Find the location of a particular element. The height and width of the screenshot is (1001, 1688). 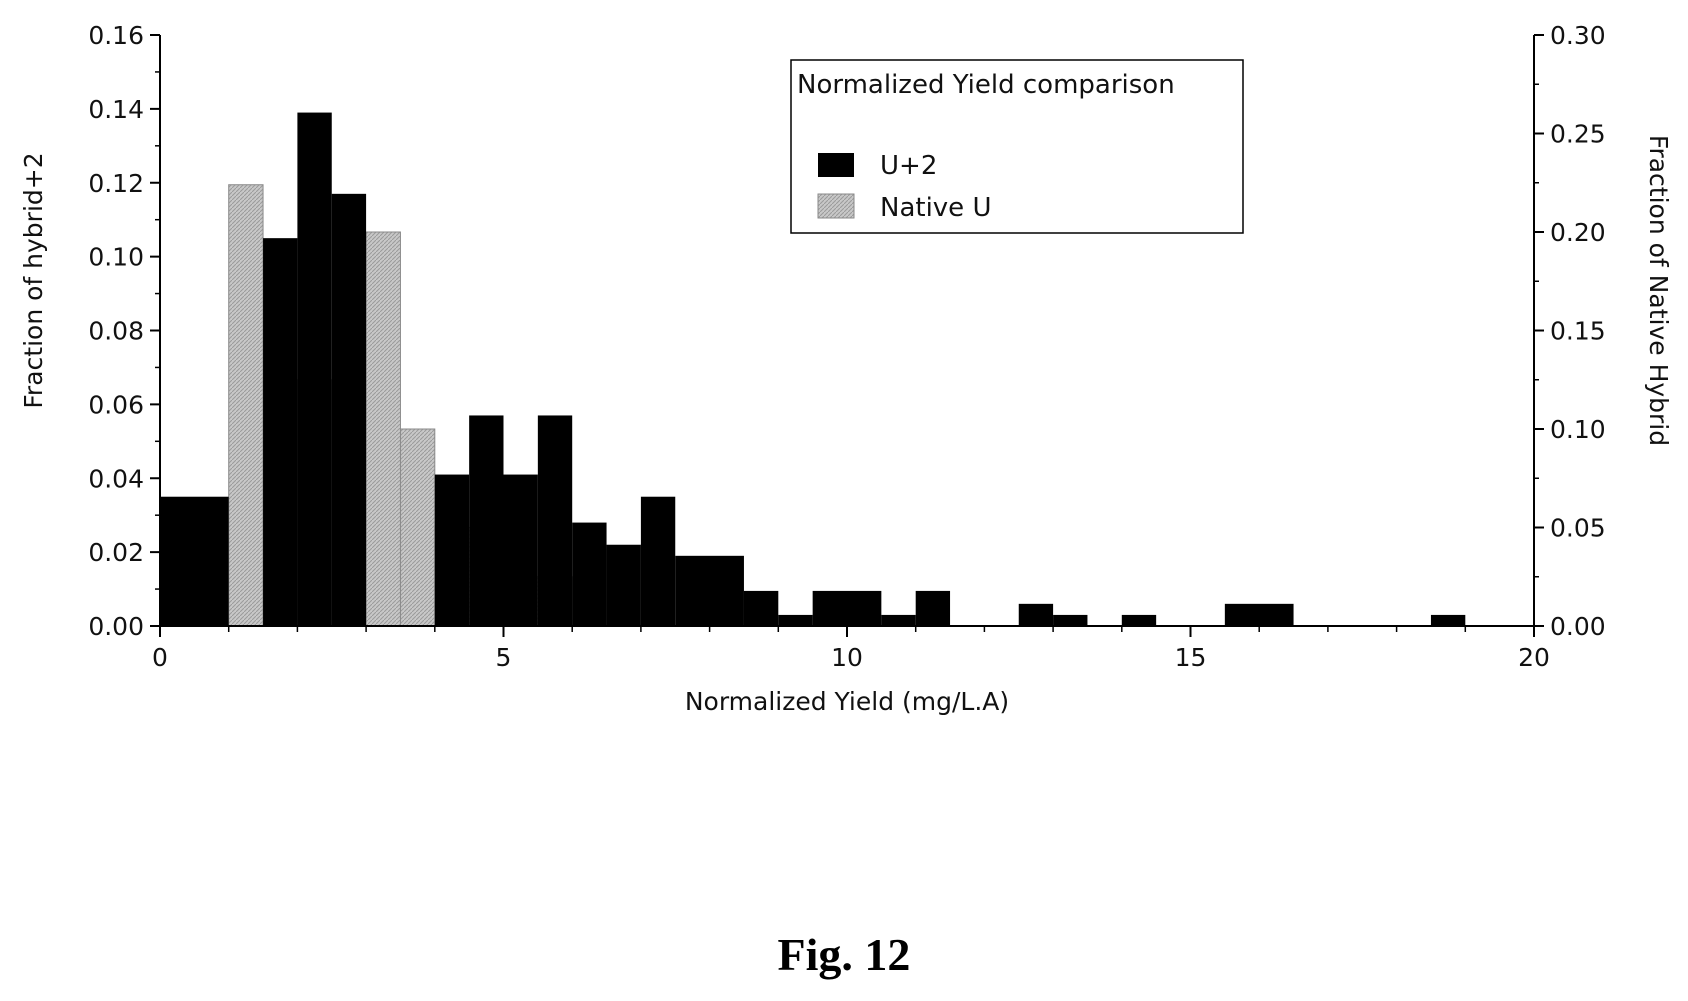

x-axis-label: Normalized Yield (mg/L.A) is located at coordinates (847, 701).